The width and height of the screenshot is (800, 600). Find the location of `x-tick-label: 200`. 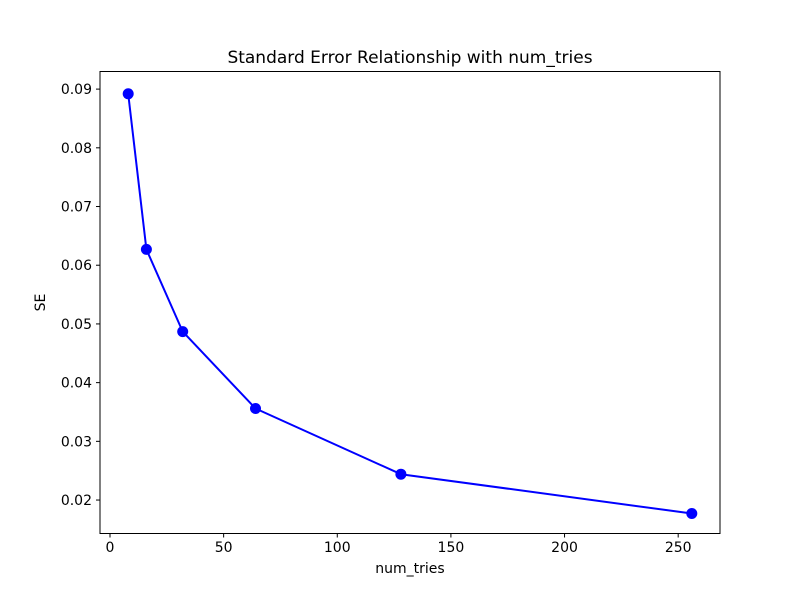

x-tick-label: 200 is located at coordinates (564, 548).